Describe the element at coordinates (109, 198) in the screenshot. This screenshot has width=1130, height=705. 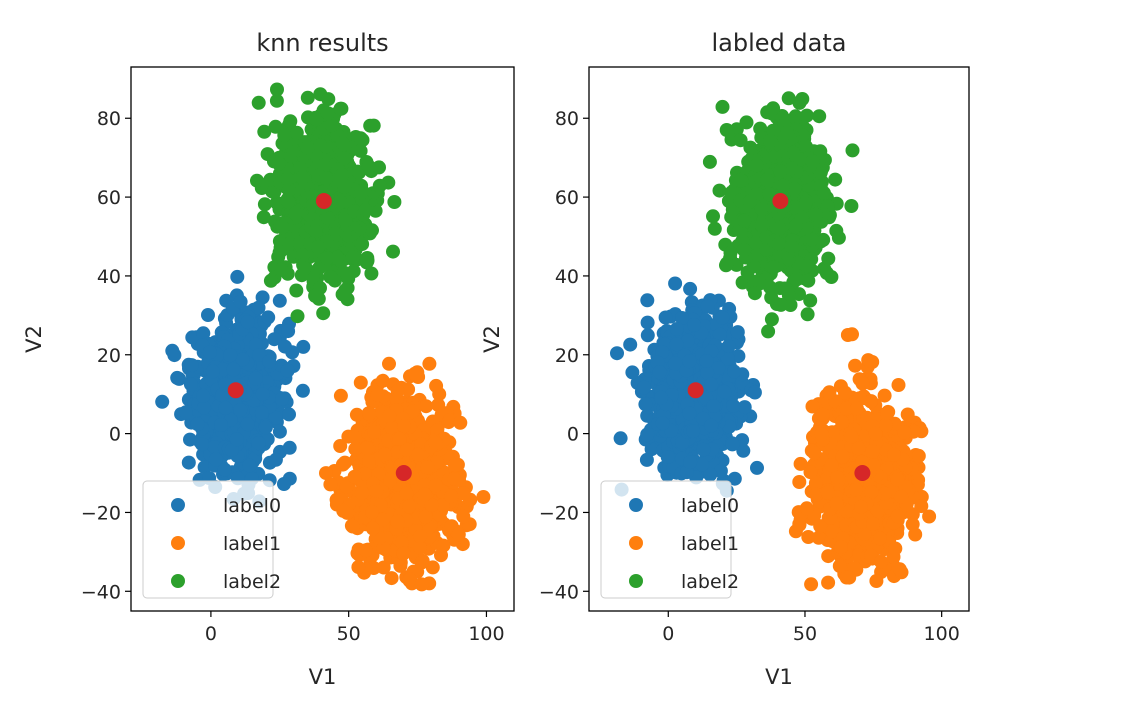
I see `y-tick-label: 60` at that location.